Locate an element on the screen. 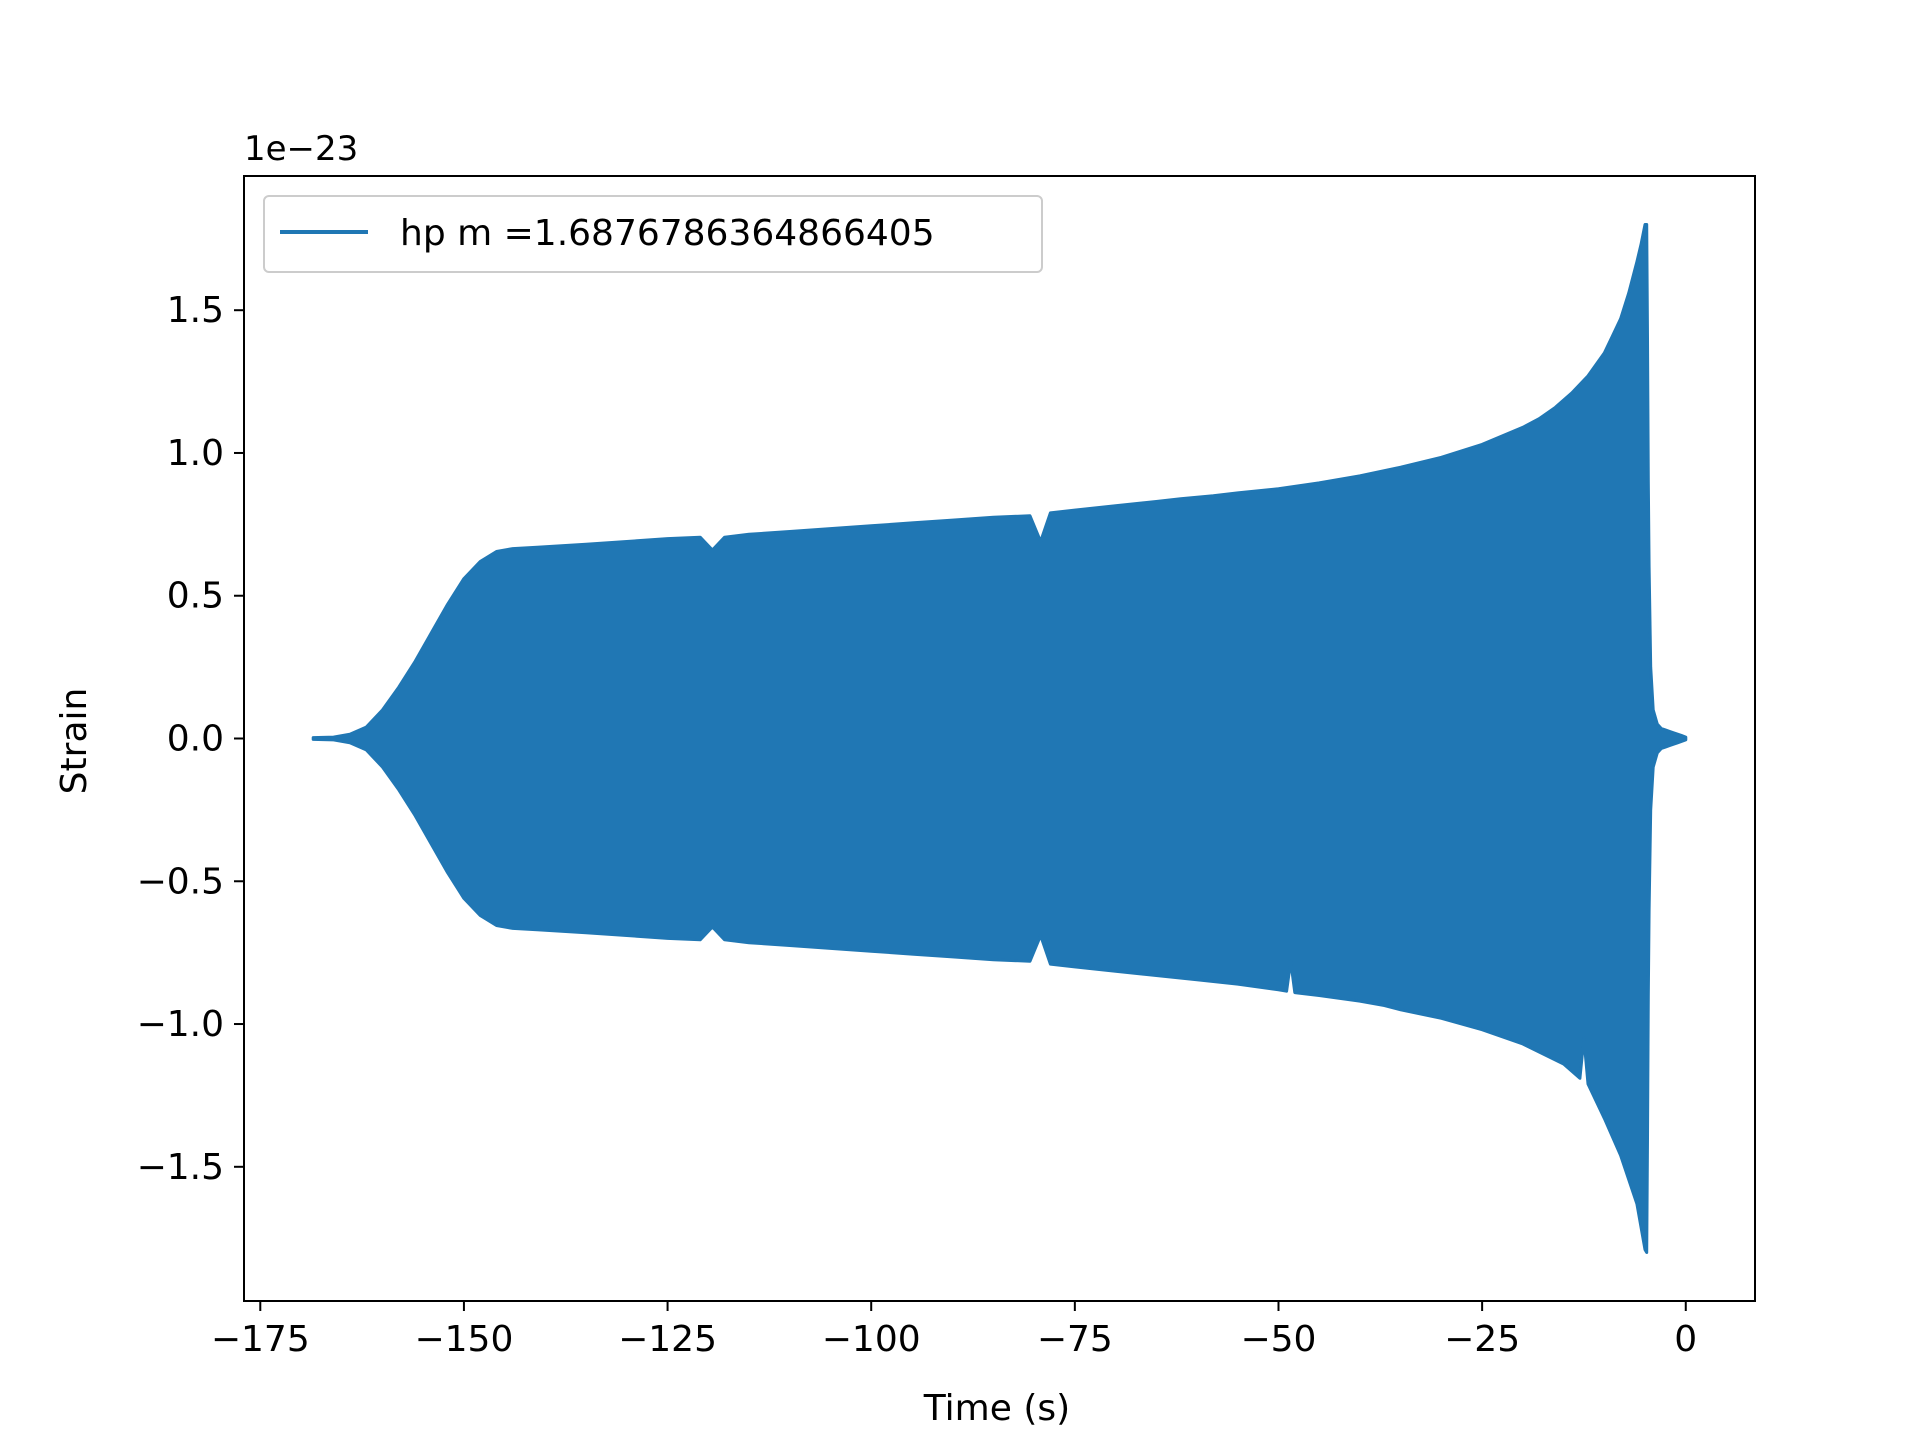 The height and width of the screenshot is (1440, 1920). y-tick-label: −0.5 is located at coordinates (180, 881).